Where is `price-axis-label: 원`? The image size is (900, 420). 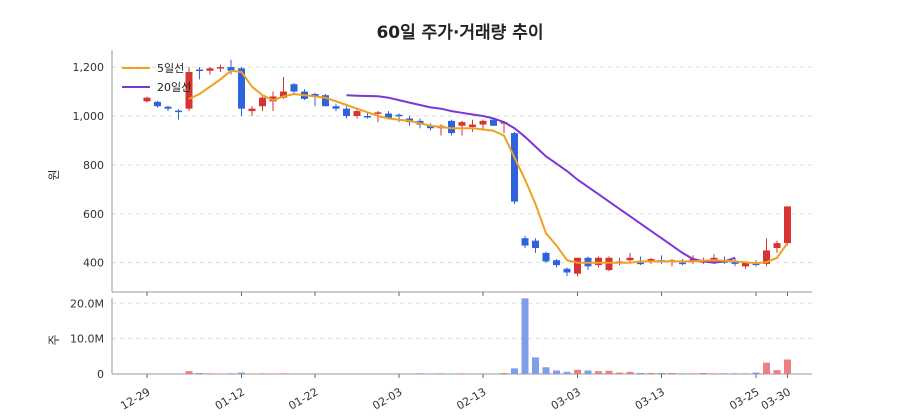
price-axis-label: 원 is located at coordinates (54, 174).